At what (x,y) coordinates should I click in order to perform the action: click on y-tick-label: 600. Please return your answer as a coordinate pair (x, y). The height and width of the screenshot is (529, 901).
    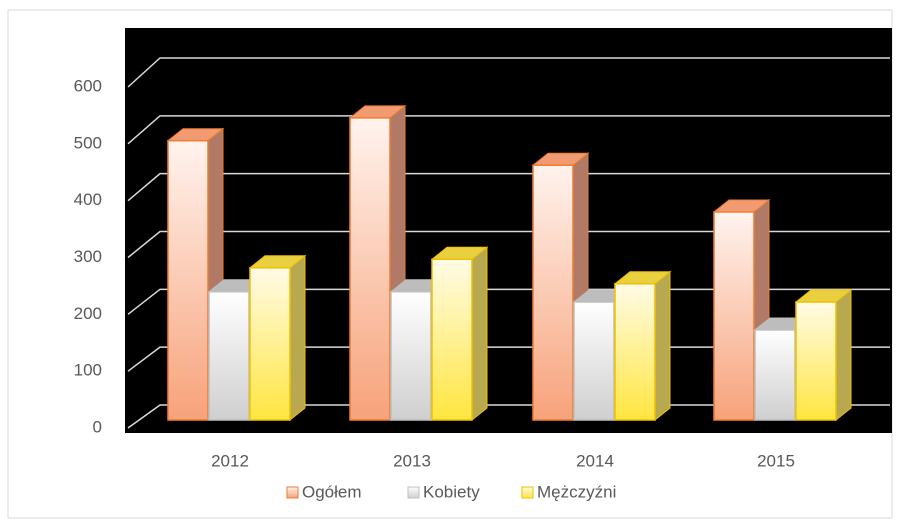
    Looking at the image, I should click on (88, 85).